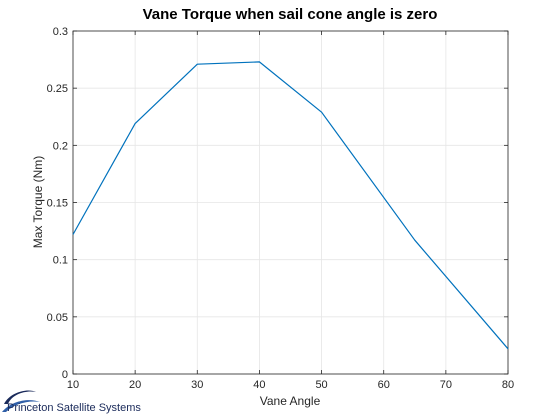 This screenshot has width=560, height=420. Describe the element at coordinates (60, 32) in the screenshot. I see `y-tick-label: 0.3` at that location.